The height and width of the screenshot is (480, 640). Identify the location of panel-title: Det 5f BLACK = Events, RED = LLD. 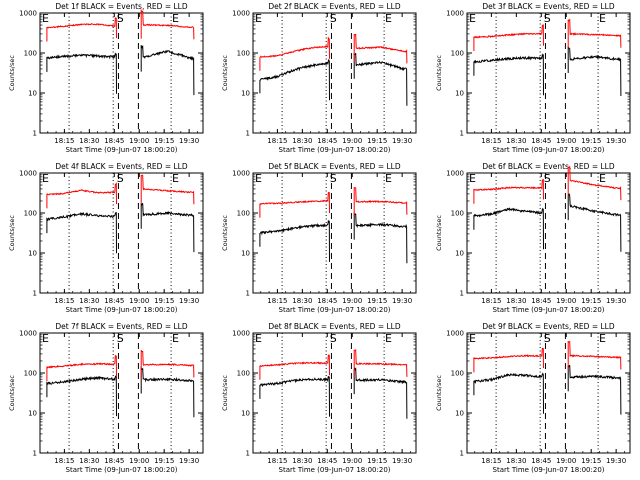
(334, 166).